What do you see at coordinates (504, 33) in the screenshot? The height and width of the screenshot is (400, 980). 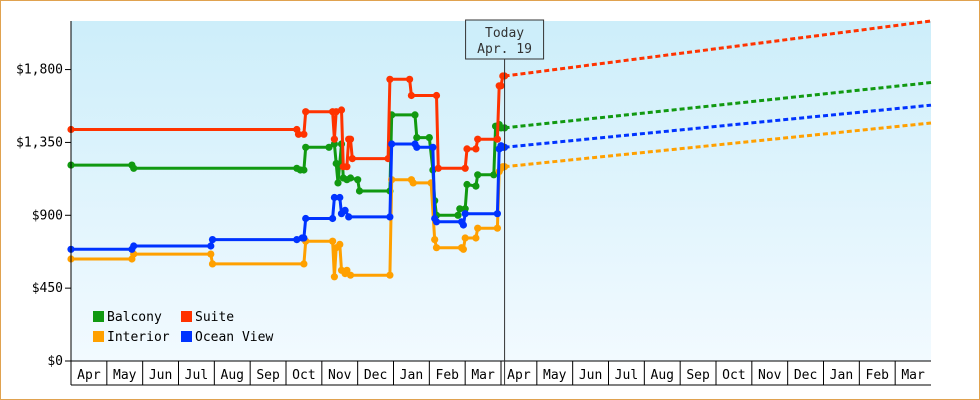 I see `today-label: Today` at bounding box center [504, 33].